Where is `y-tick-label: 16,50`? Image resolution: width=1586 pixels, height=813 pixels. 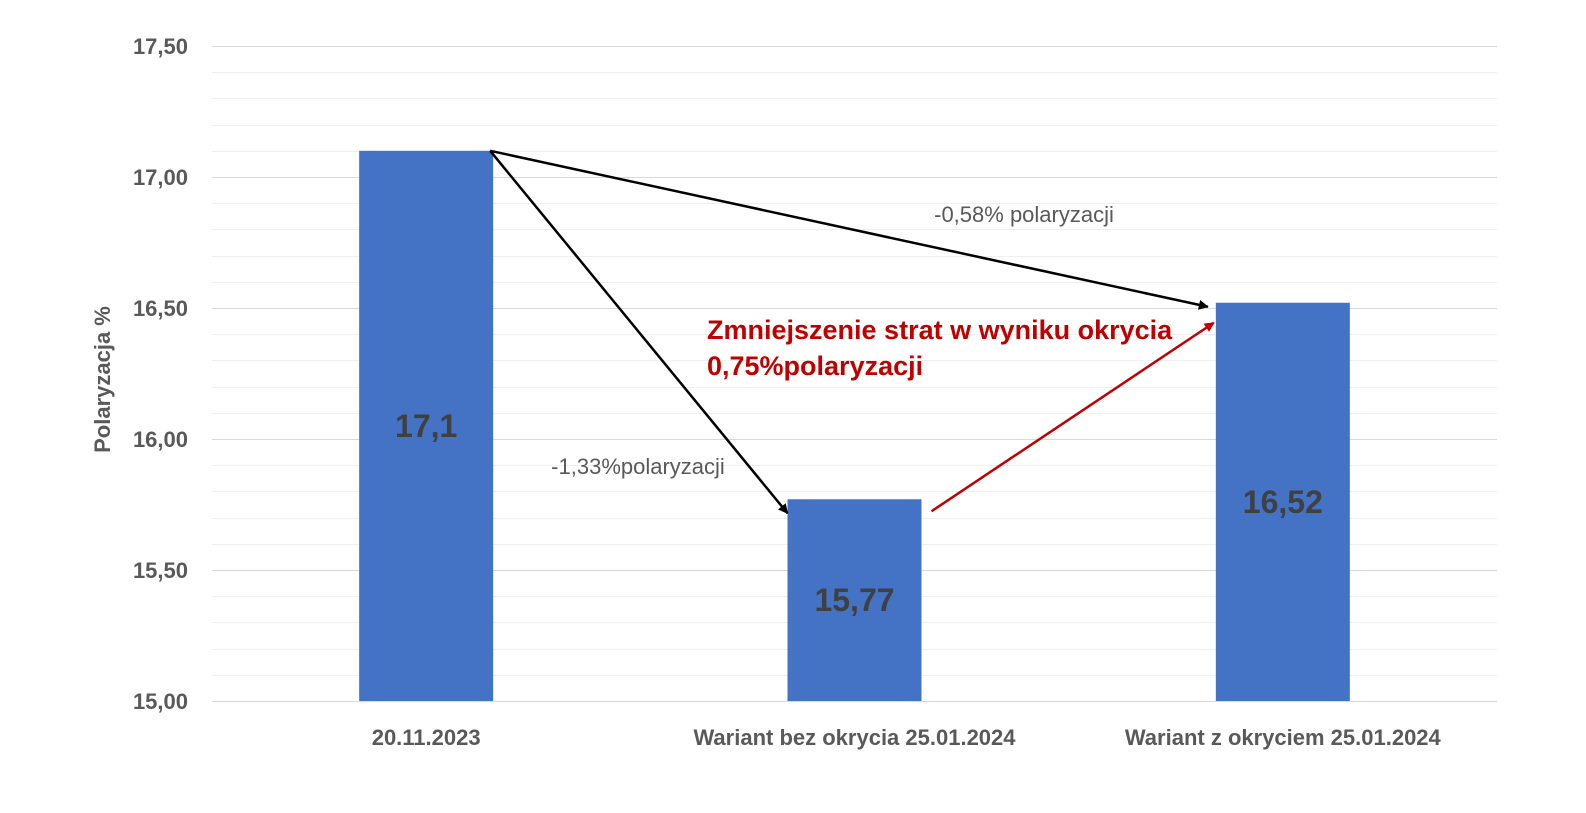 y-tick-label: 16,50 is located at coordinates (160, 308).